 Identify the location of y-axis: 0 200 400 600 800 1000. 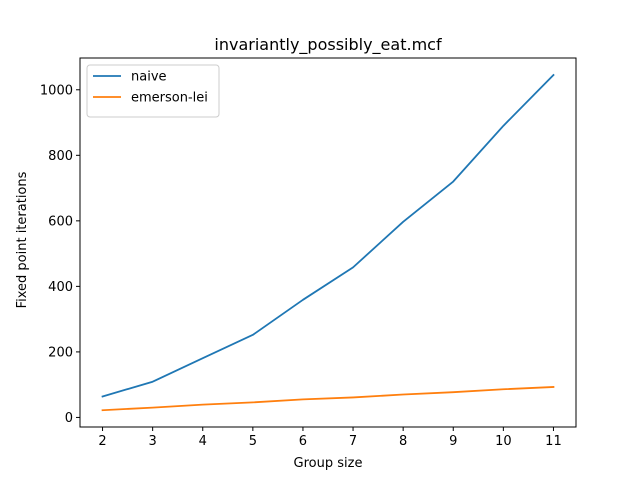
(60, 254).